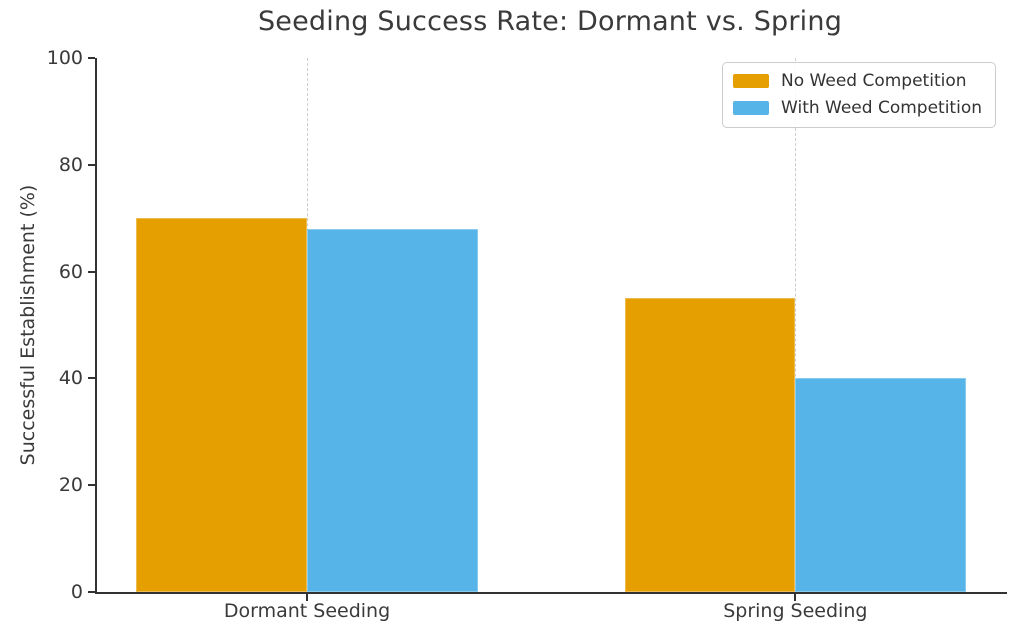  Describe the element at coordinates (710, 445) in the screenshot. I see `bar-no-weed-competition-spring-seeding` at that location.